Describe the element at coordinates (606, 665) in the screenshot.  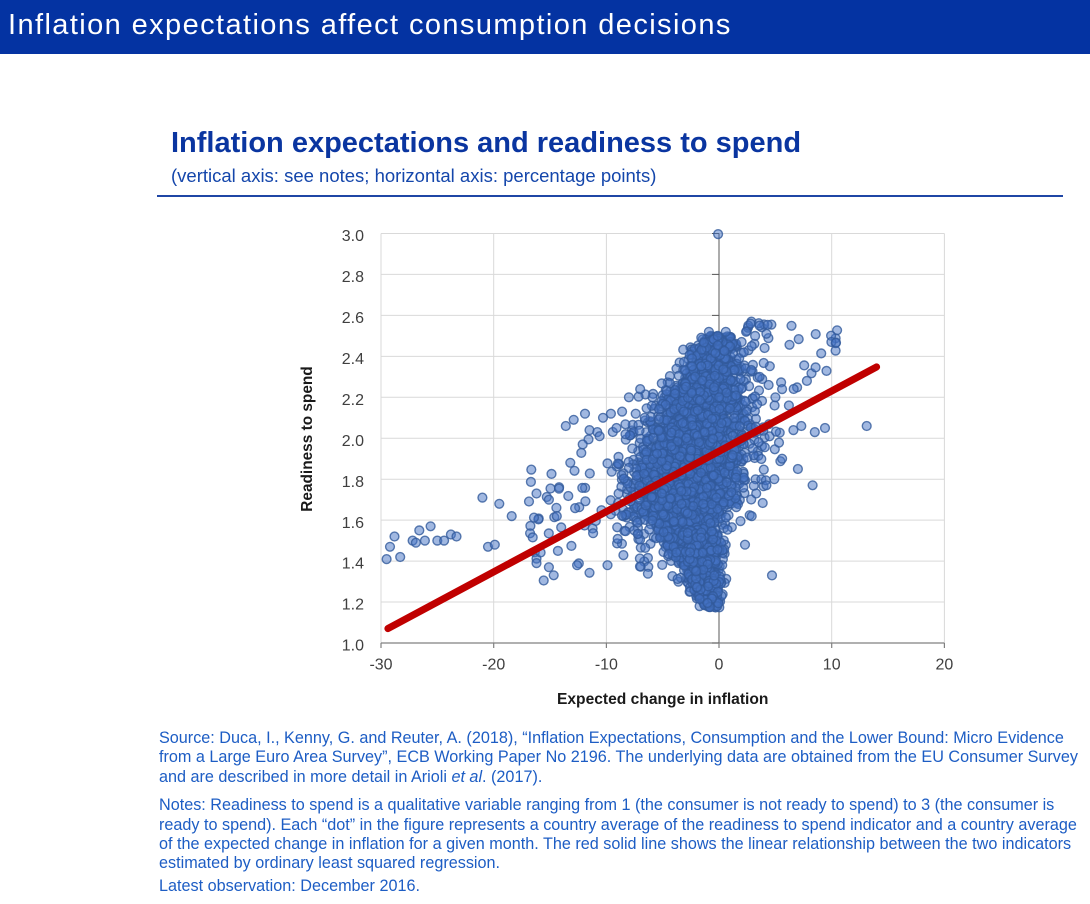
I see `svg-text: -10` at that location.